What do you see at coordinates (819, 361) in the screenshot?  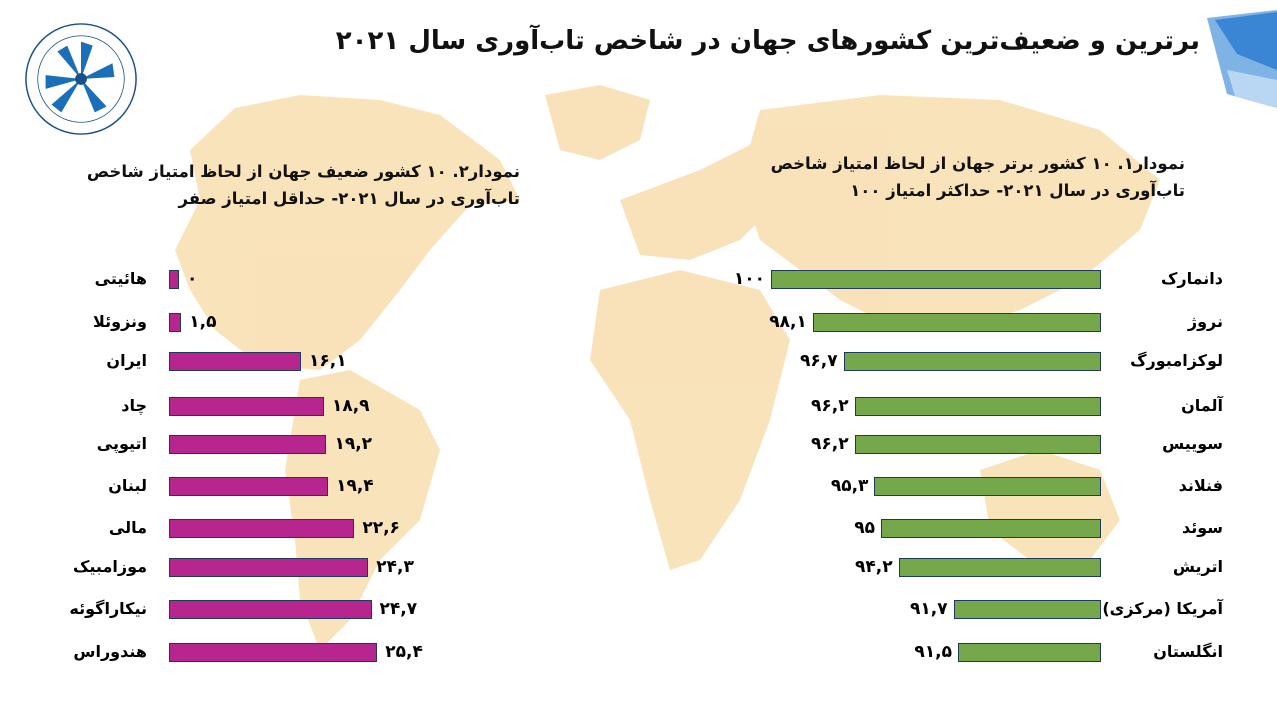 I see `top-value-label: ۹۶,۷` at bounding box center [819, 361].